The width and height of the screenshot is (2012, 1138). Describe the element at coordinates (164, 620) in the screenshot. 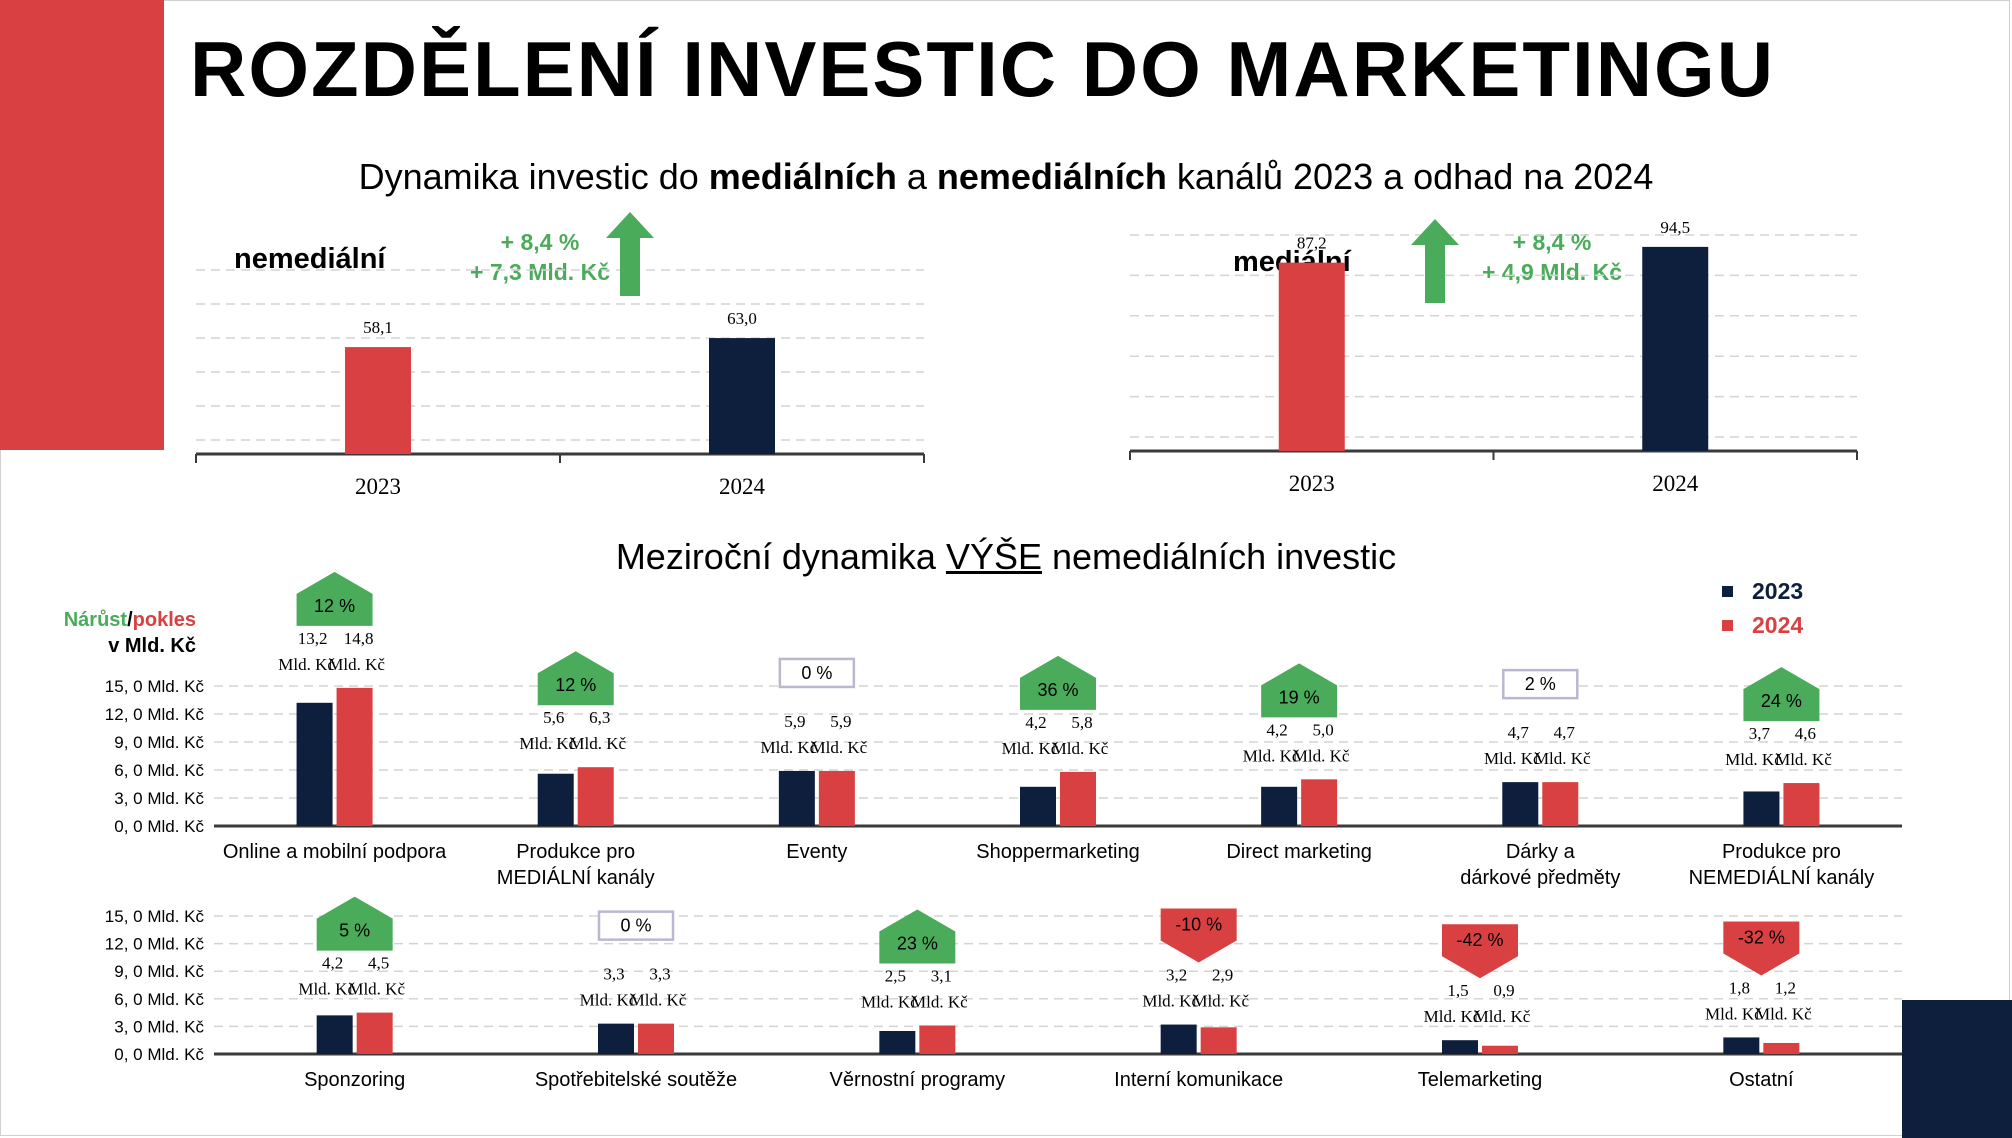

I see `axis-caption-decline: pokles` at that location.